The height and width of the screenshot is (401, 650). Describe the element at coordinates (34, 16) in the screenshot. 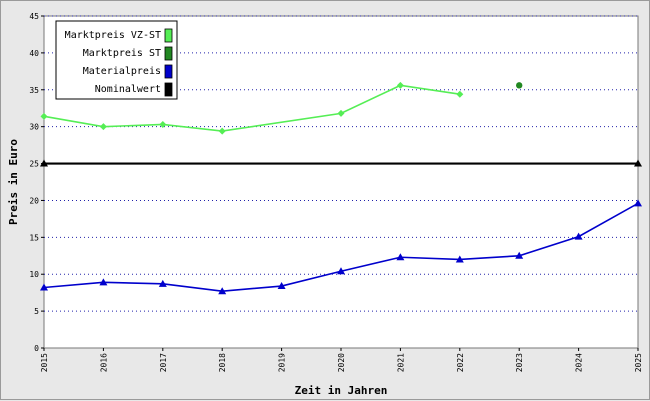

I see `y-tick-label: 45` at that location.